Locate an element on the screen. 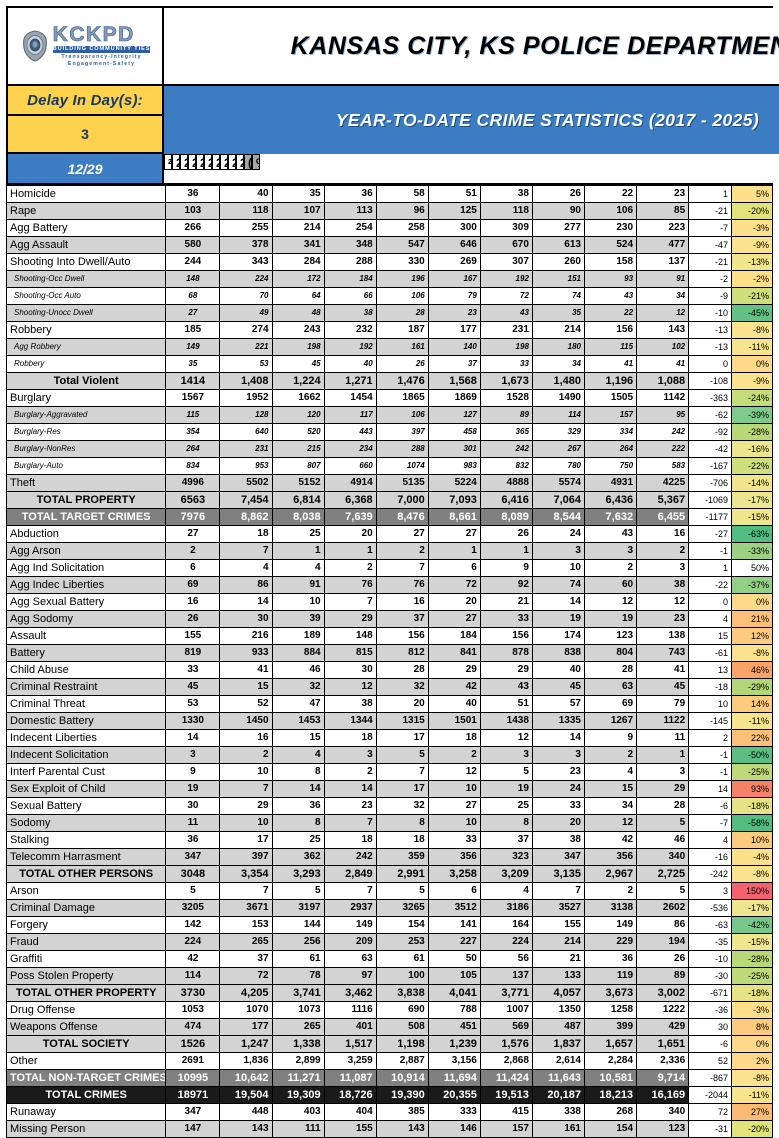 Image resolution: width=779 pixels, height=1138 pixels. cell-2024: 6,436 is located at coordinates (610, 500).